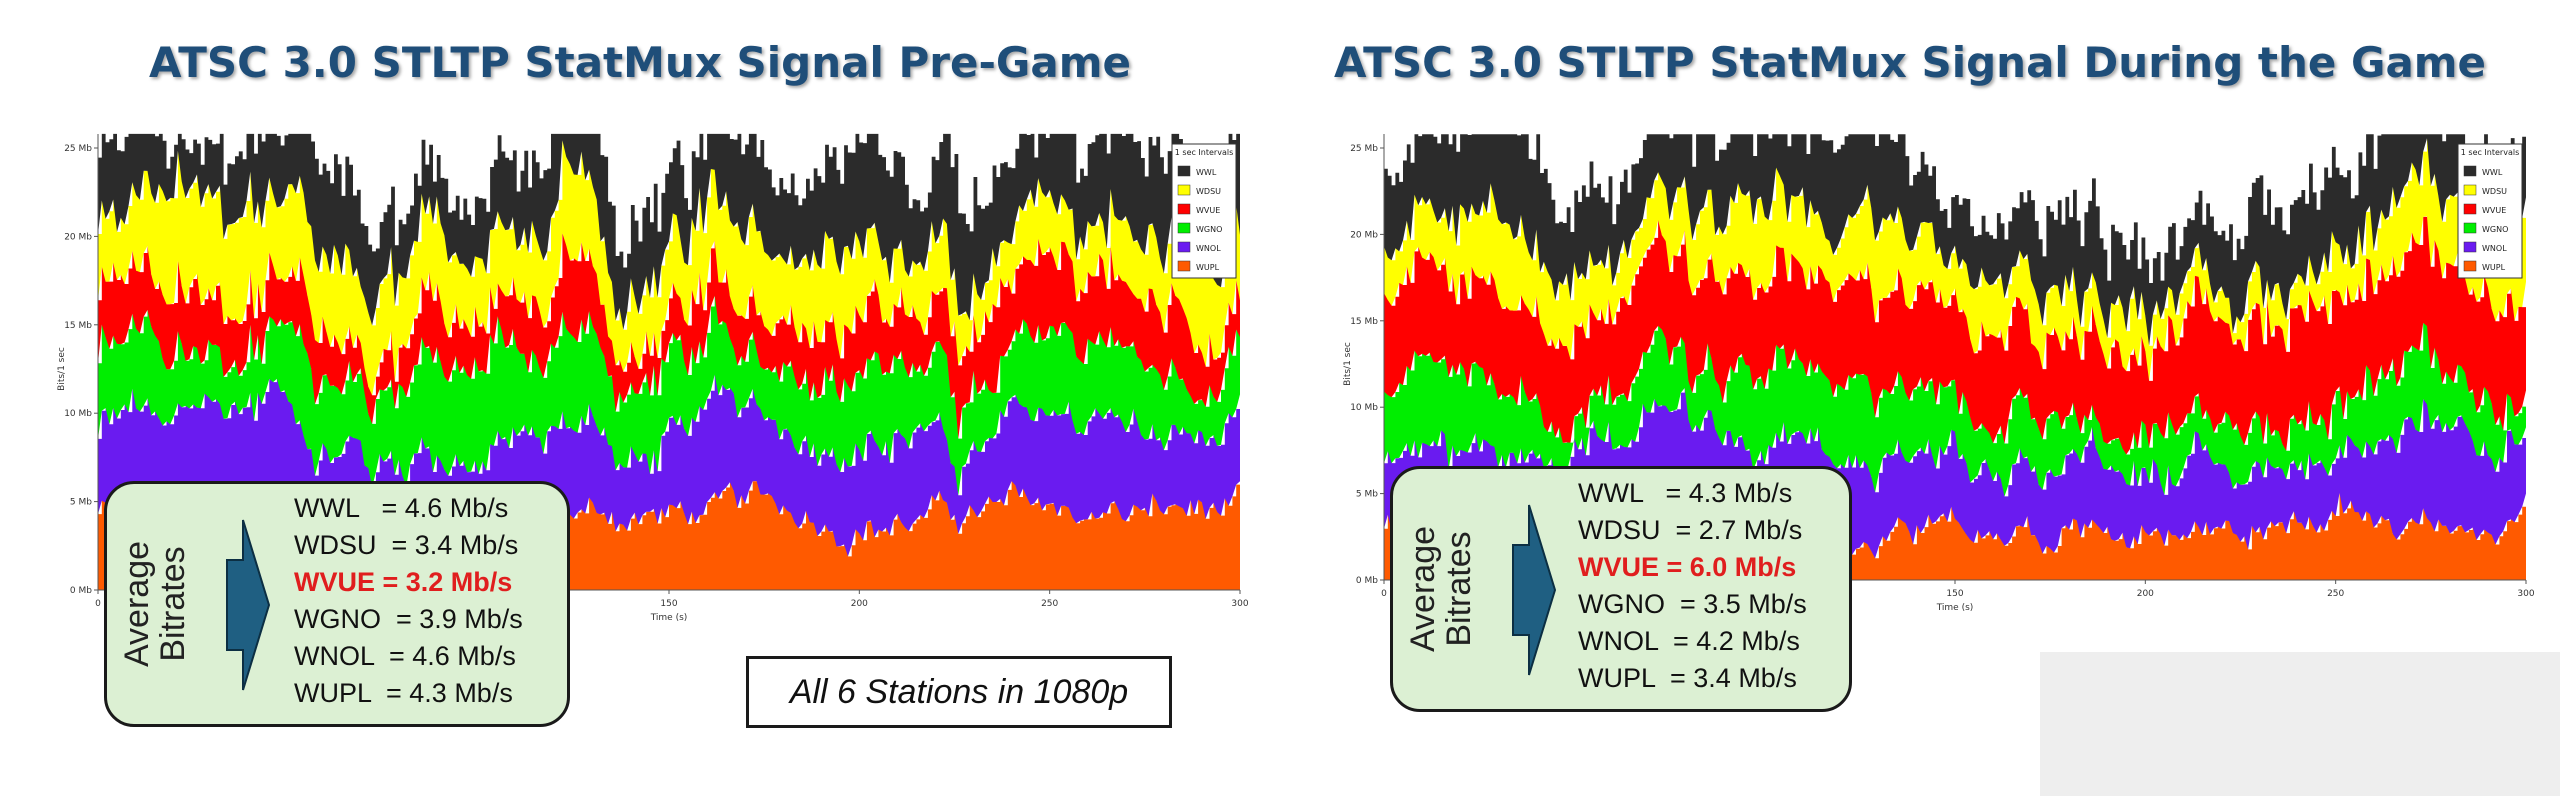  I want to click on background-block, so click(2300, 724).